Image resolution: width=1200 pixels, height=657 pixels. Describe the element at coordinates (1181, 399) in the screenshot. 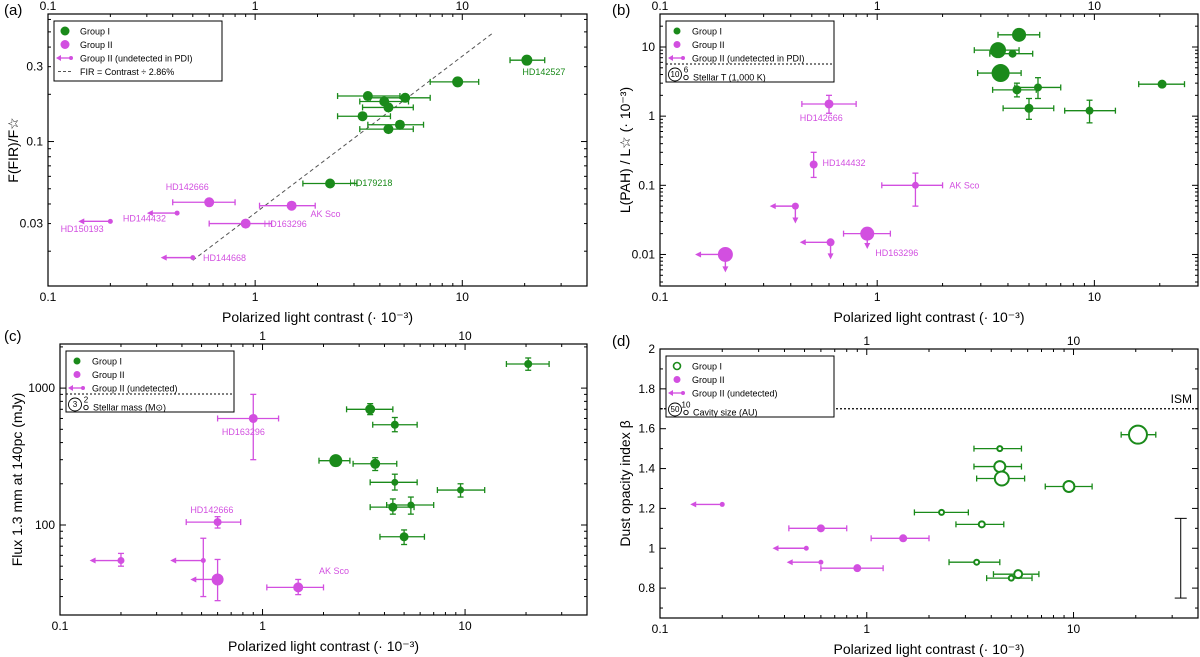

I see `ism-label: ISM` at that location.